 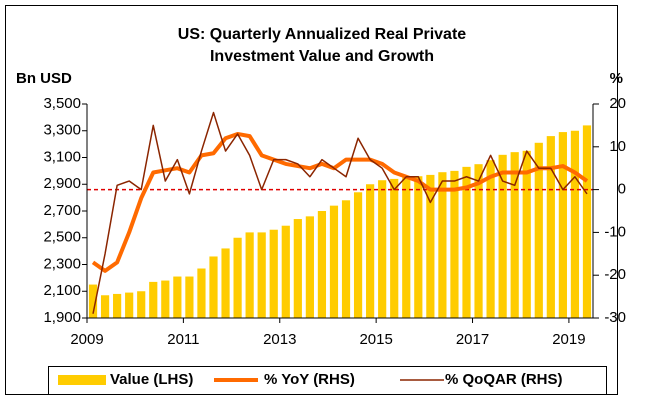 What do you see at coordinates (62, 210) in the screenshot?
I see `y-tick-label: 2,700` at bounding box center [62, 210].